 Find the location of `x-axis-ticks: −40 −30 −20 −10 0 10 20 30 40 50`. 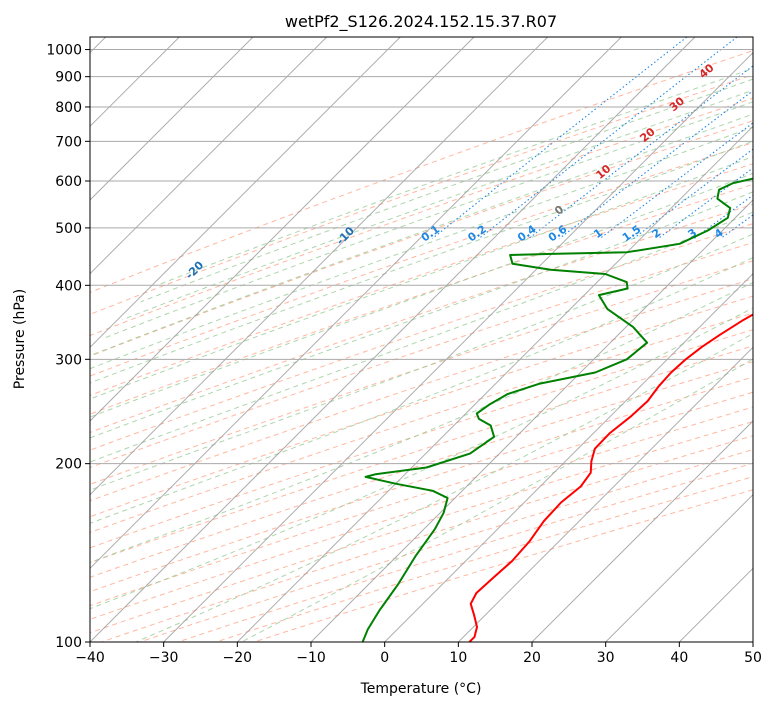

x-axis-ticks: −40 −30 −20 −10 0 10 20 30 40 50 is located at coordinates (418, 654).